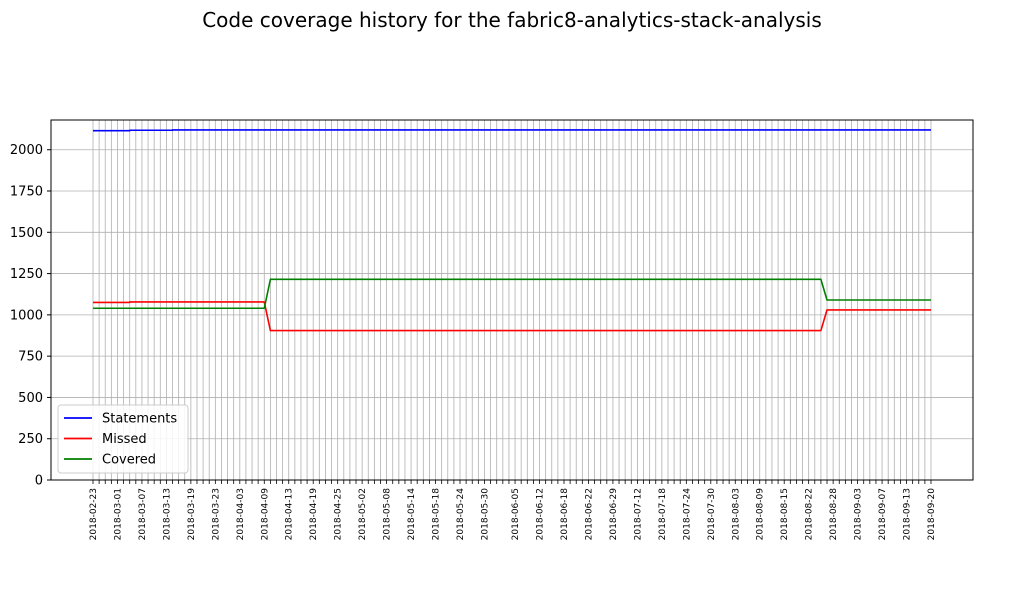 This screenshot has width=1024, height=600. I want to click on x-tick-label: 2018-08-15, so click(785, 514).